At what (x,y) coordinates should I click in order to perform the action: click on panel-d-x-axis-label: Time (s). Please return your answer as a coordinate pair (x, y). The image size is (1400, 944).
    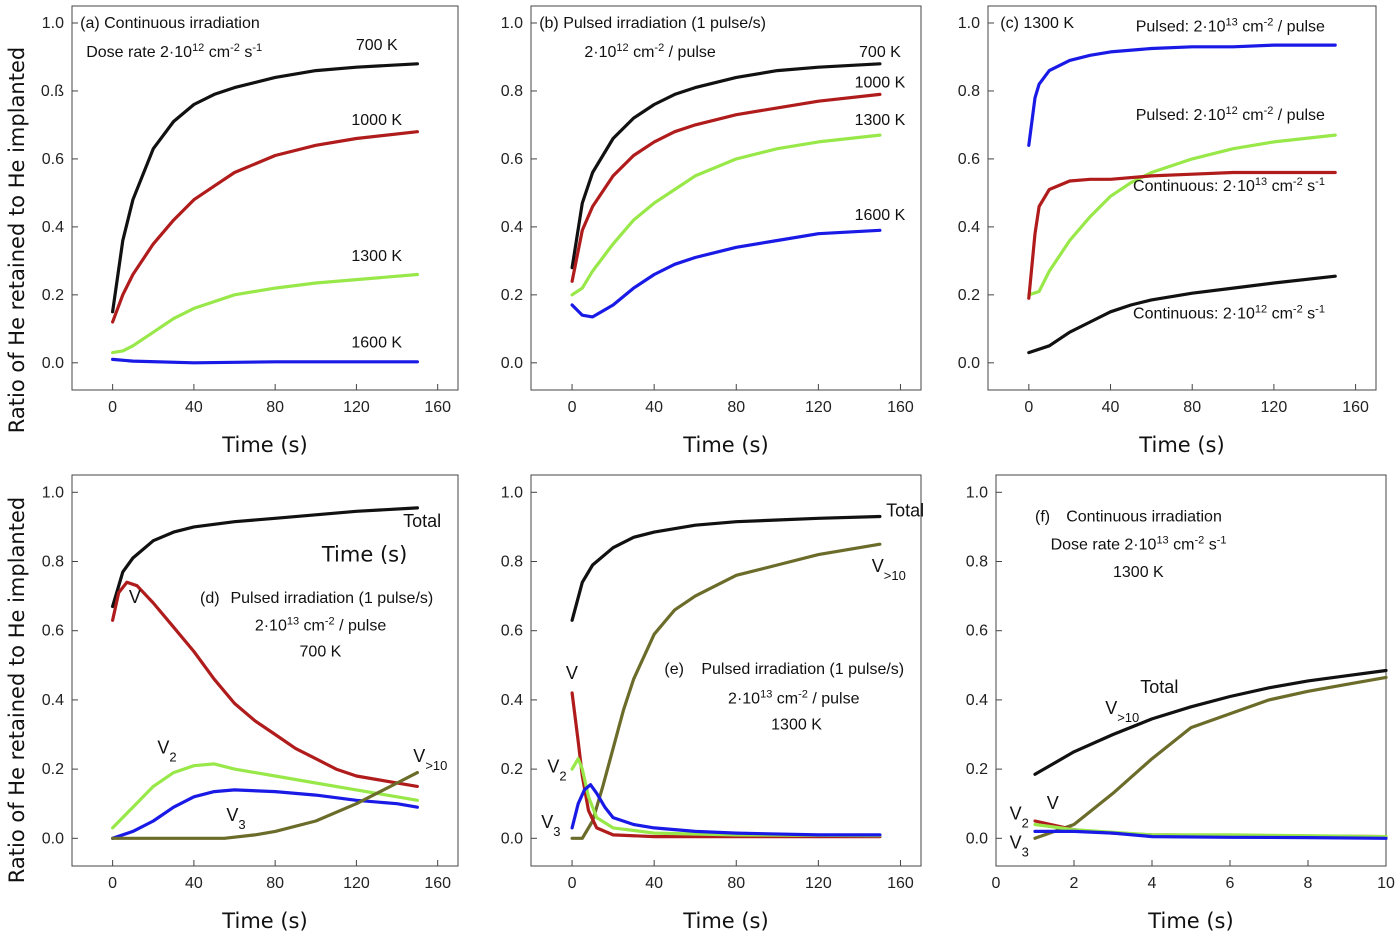
    Looking at the image, I should click on (264, 921).